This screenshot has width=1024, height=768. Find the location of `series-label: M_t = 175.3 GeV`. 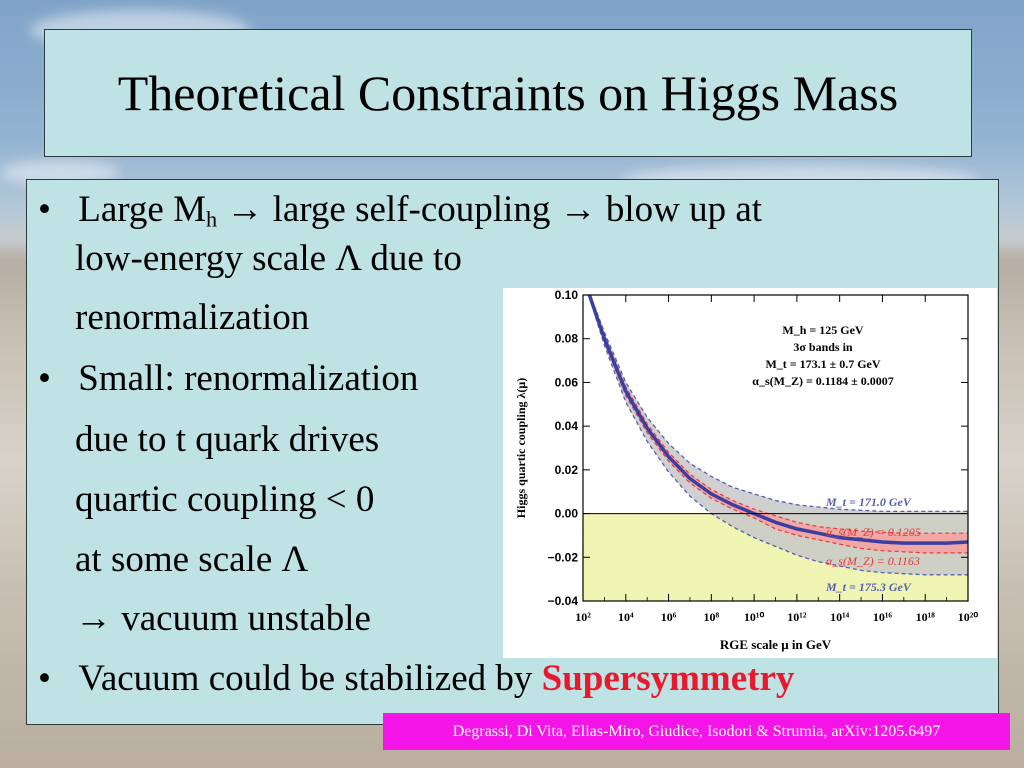

series-label: M_t = 175.3 GeV is located at coordinates (868, 587).